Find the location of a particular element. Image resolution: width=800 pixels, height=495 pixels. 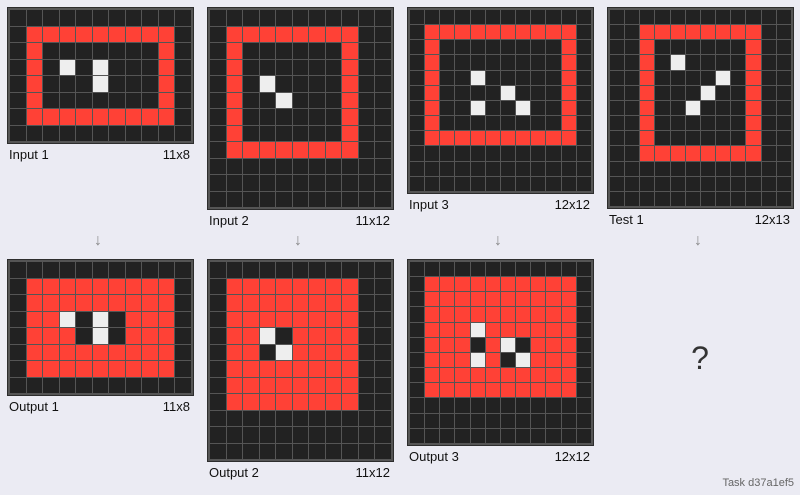

panel-size: 11x8 is located at coordinates (176, 407).